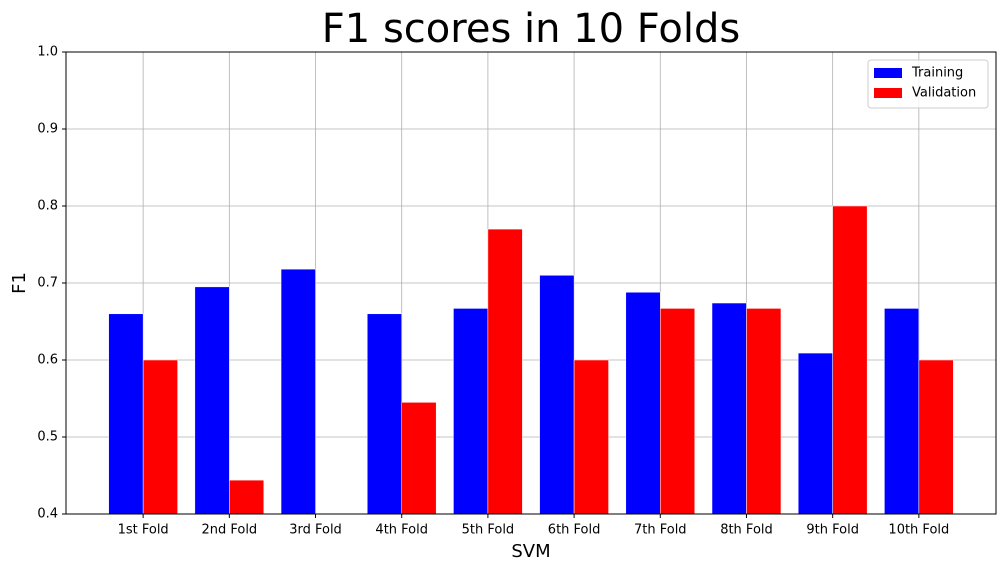 This screenshot has height=572, width=1006. What do you see at coordinates (143, 530) in the screenshot?
I see `x-tick-label: 1st Fold` at bounding box center [143, 530].